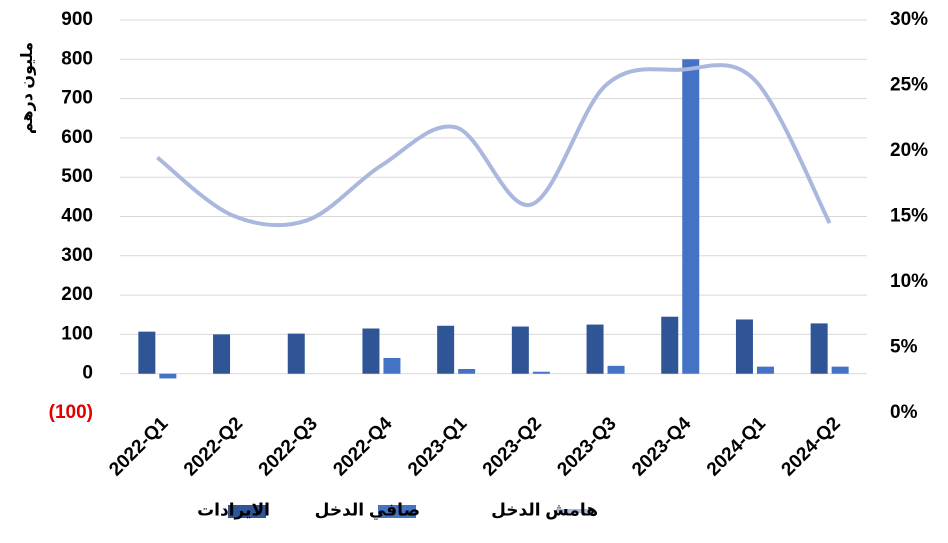  Describe the element at coordinates (437, 446) in the screenshot. I see `x-tick-label: 2023-Q1` at that location.